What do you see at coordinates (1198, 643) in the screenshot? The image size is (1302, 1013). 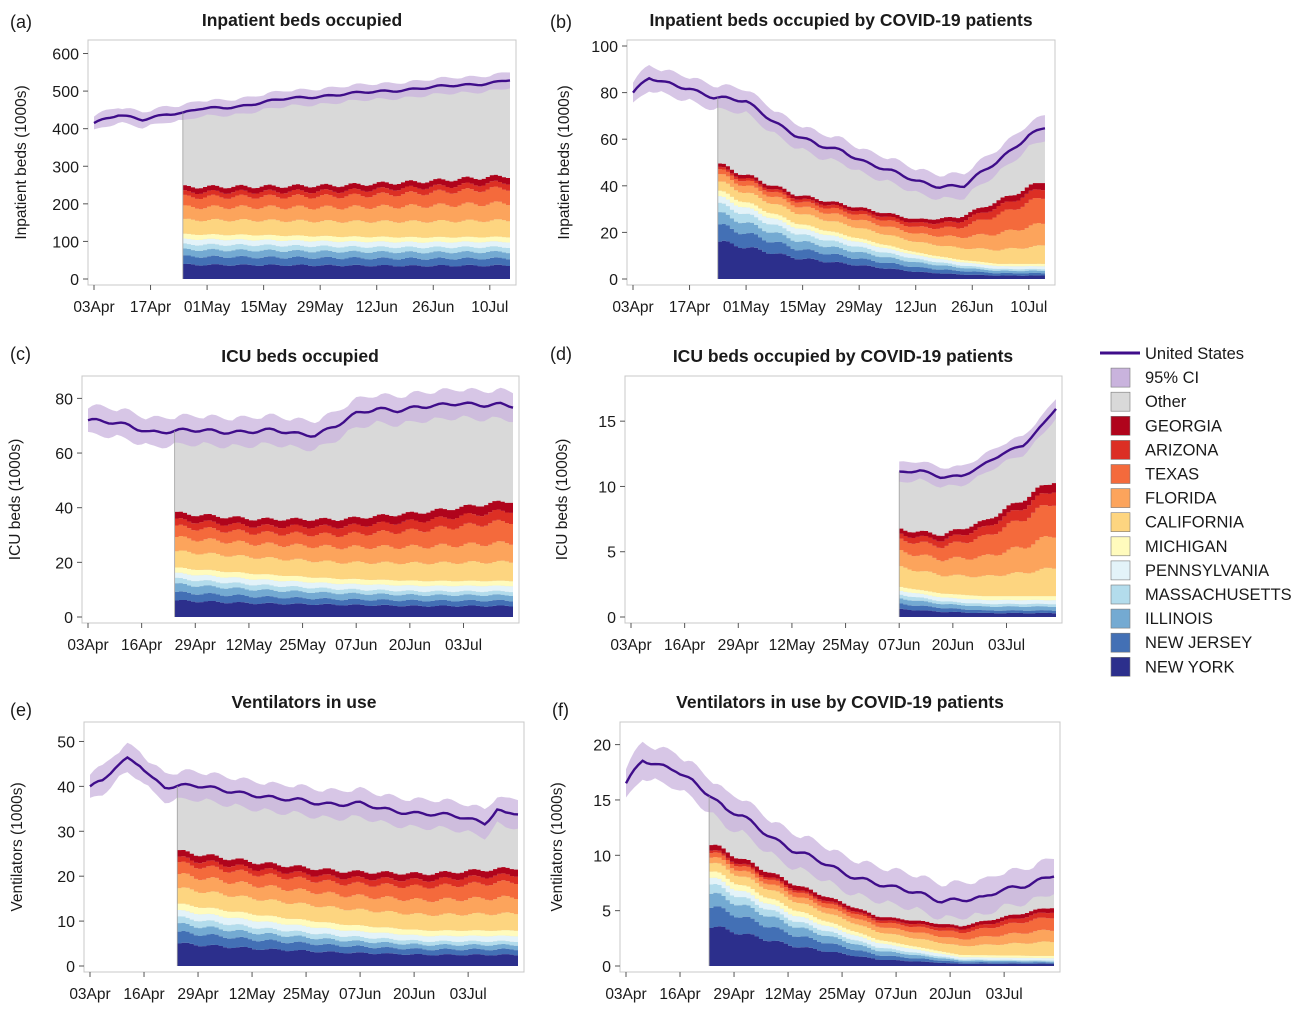 I see `legend-label: NEW JERSEY` at bounding box center [1198, 643].